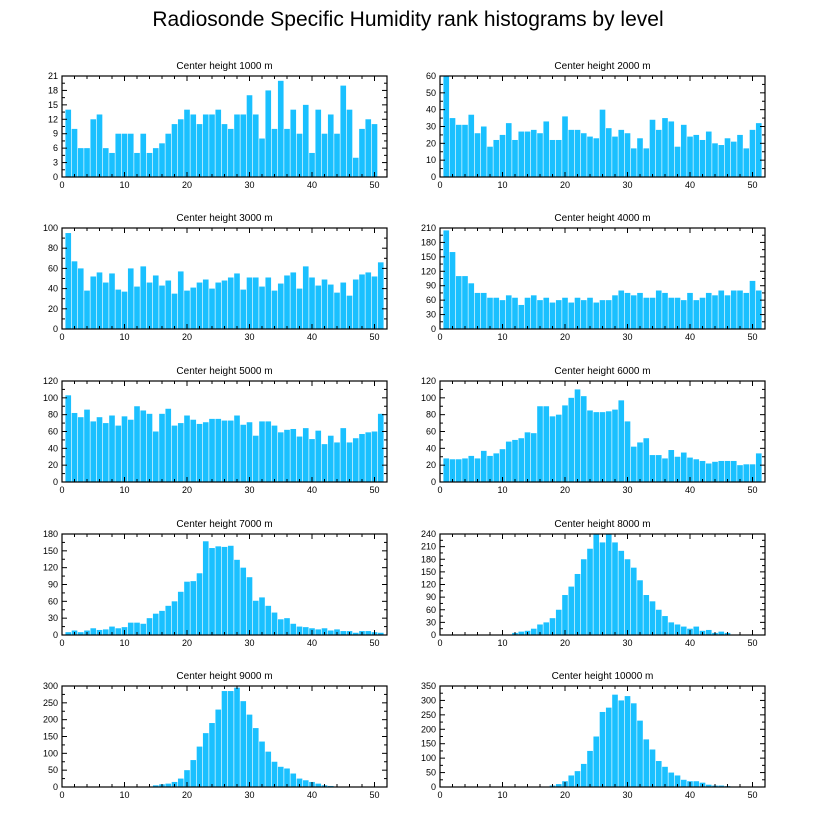  Describe the element at coordinates (55, 787) in the screenshot. I see `y-tick-label: 0` at that location.